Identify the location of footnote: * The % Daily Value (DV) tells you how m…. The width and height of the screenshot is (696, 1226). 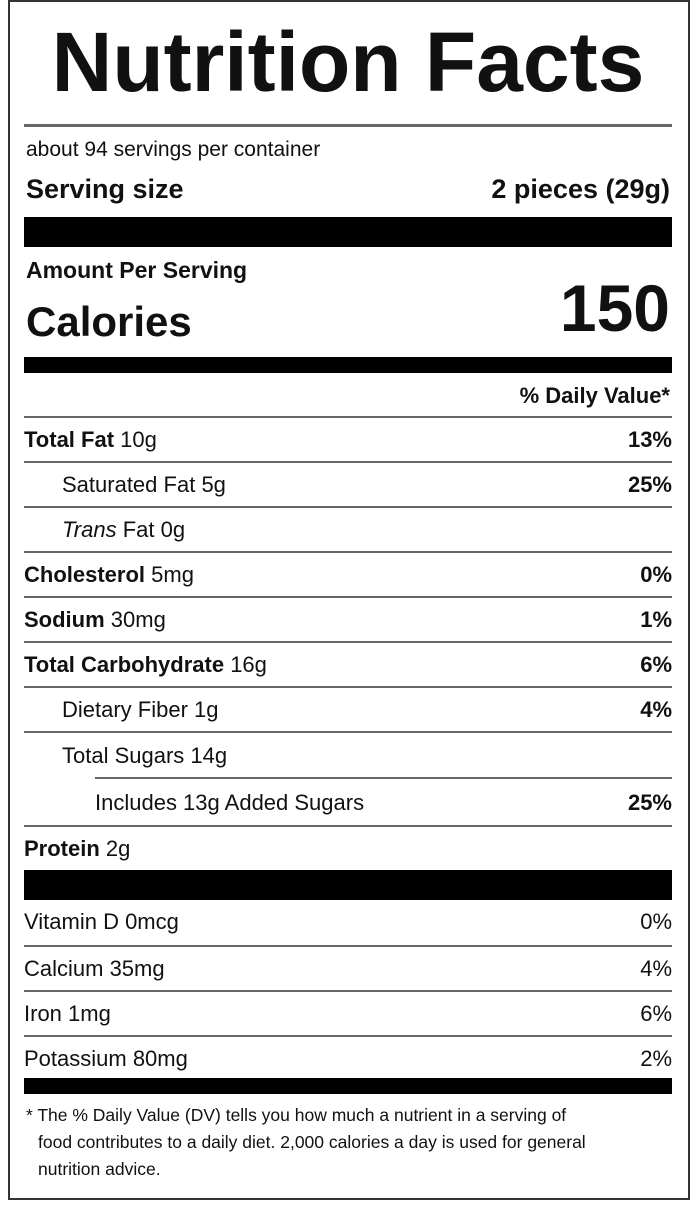
(306, 1142).